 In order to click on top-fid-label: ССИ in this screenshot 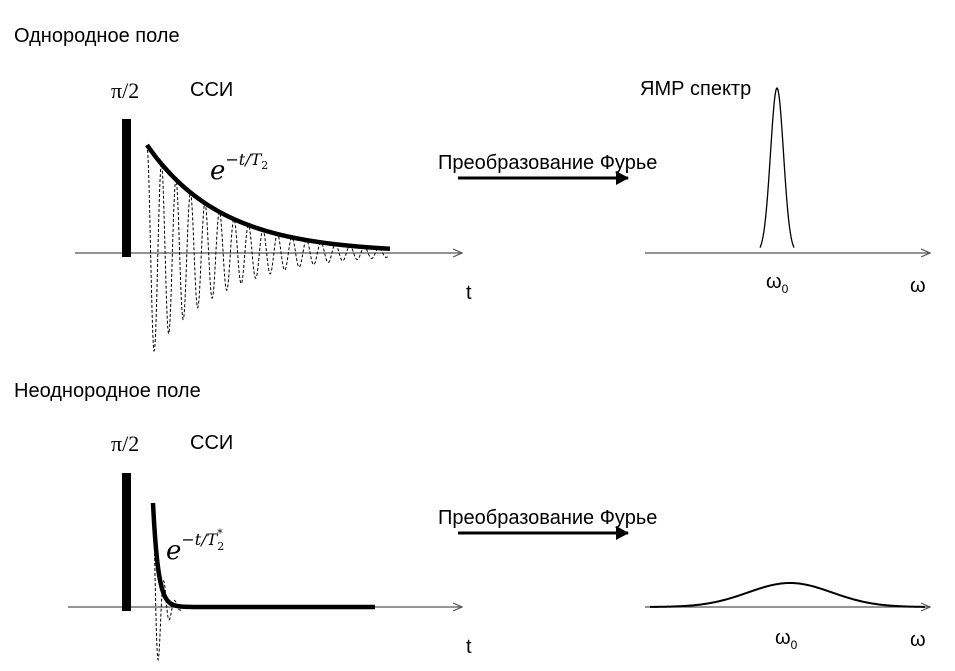, I will do `click(212, 90)`.